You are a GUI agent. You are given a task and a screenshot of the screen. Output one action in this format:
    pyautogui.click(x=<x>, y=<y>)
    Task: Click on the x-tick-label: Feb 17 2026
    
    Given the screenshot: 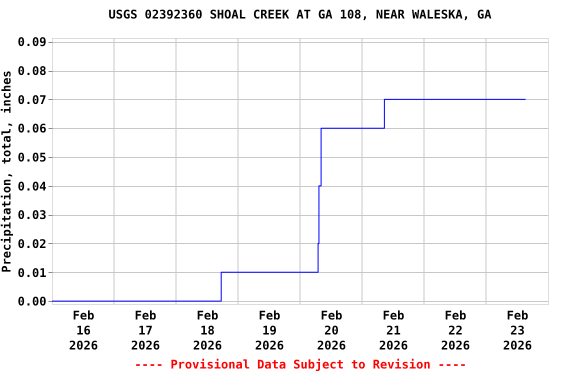 What is the action you would take?
    pyautogui.click(x=145, y=330)
    